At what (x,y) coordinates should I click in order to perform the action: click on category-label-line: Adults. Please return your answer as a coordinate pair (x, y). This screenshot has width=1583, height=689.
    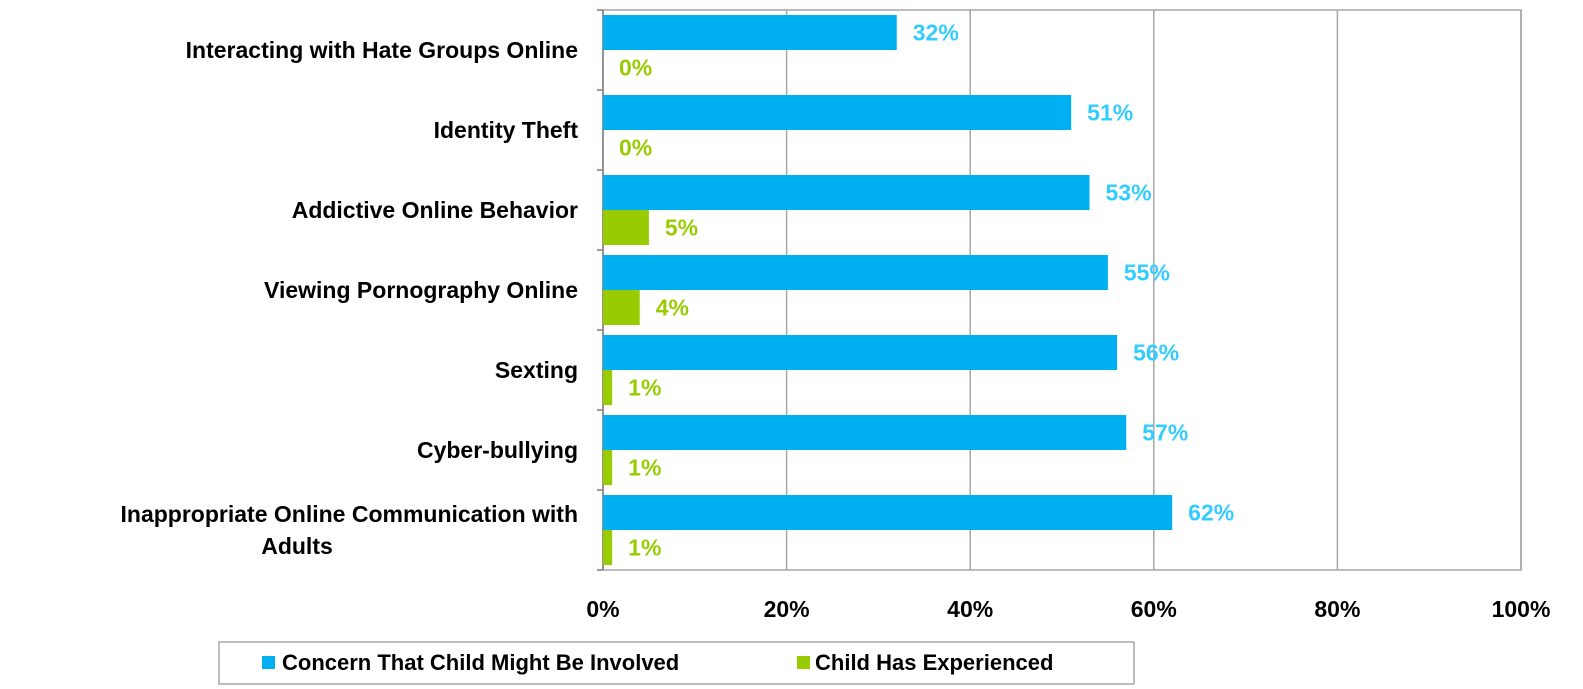
    Looking at the image, I should click on (297, 546).